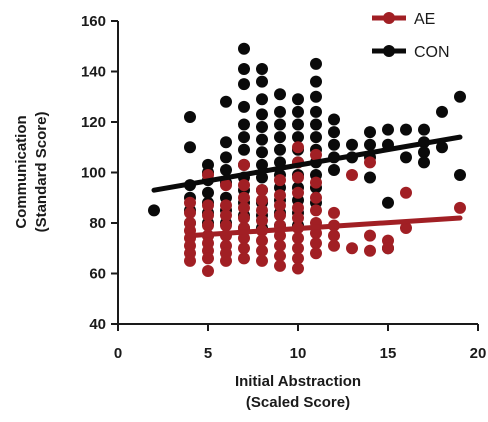  I want to click on legend-con-label: CON, so click(432, 52).